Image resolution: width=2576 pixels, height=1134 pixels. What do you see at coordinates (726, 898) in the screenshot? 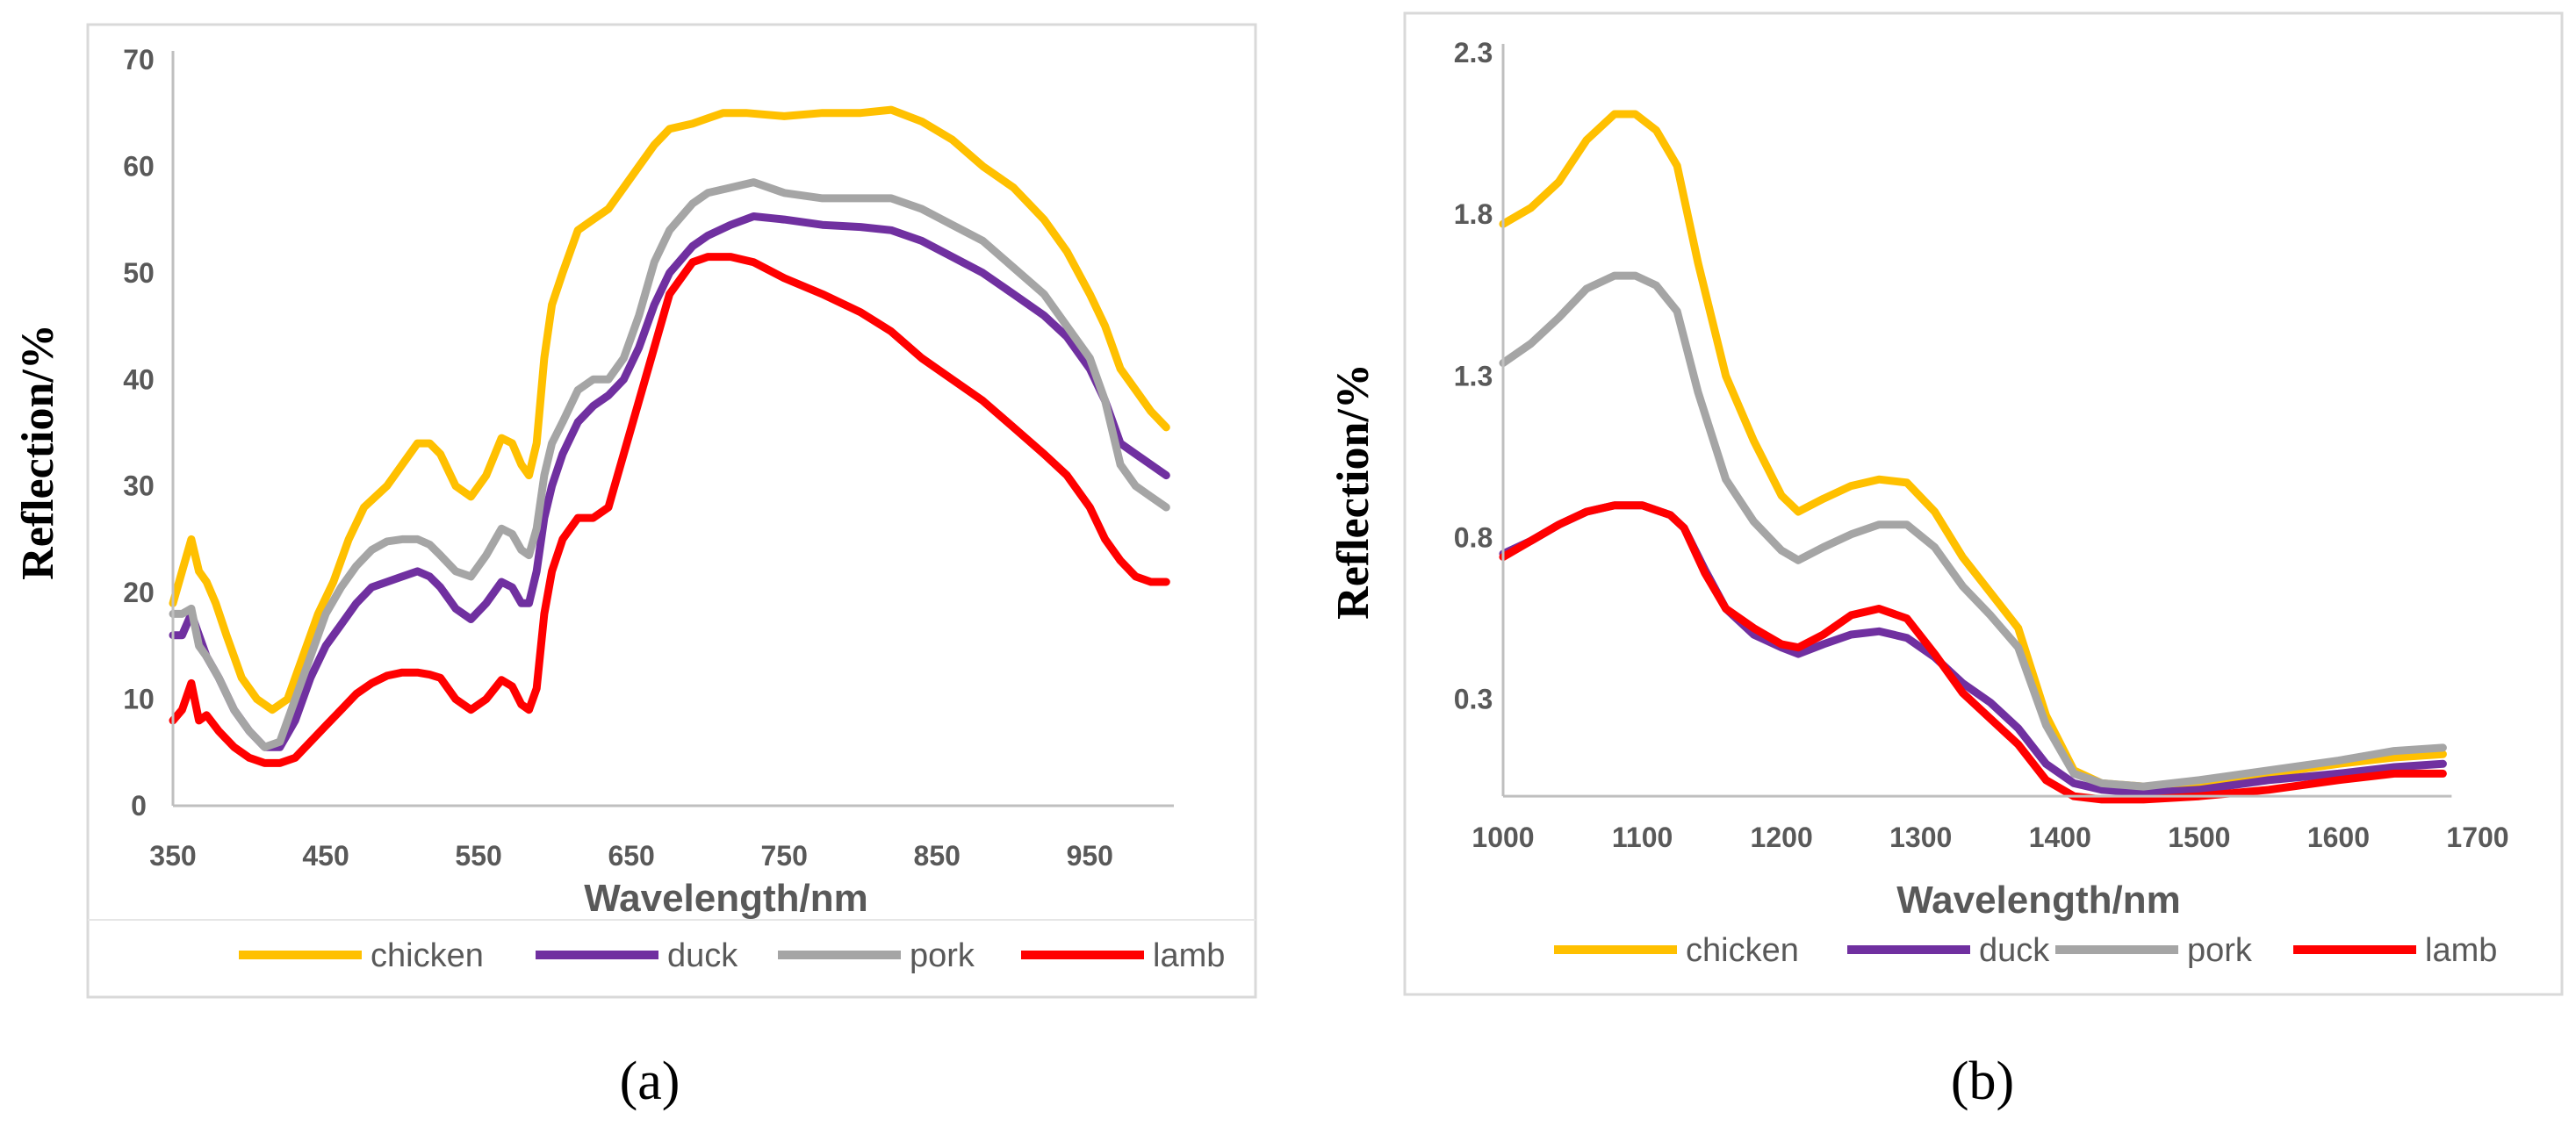
I see `chart-a-xlabel: Wavelength/nm` at bounding box center [726, 898].